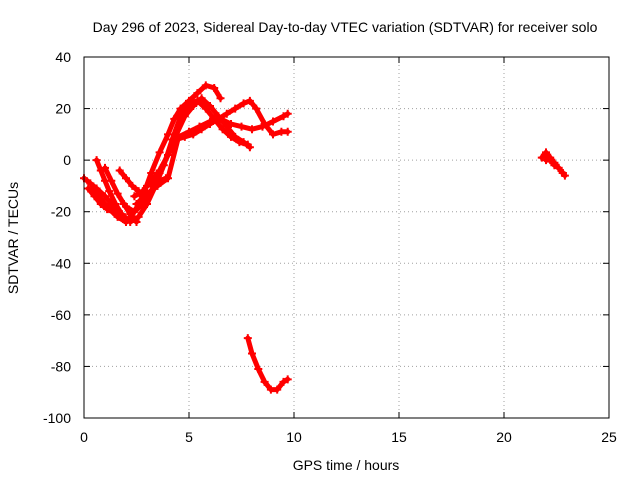  I want to click on y-tick-label: -40, so click(61, 263).